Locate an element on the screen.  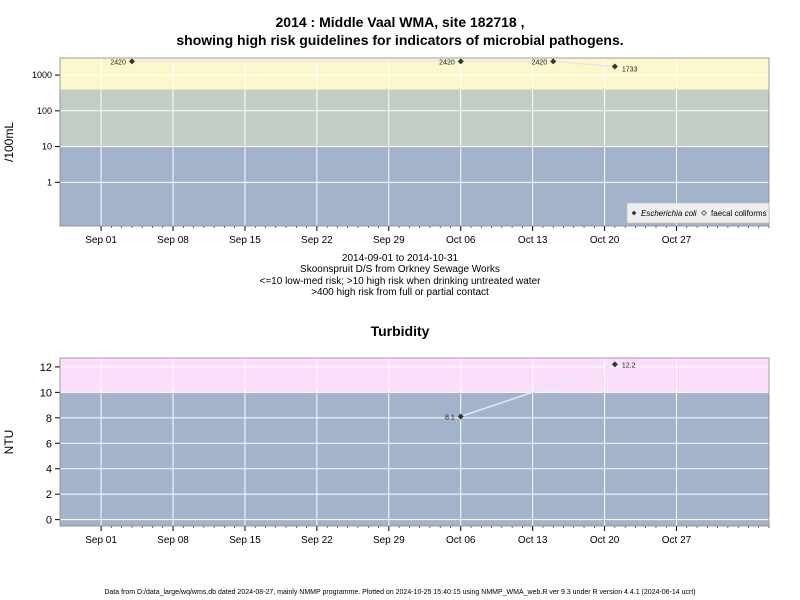
chart-title-line1: 2014 : Middle Vaal WMA, site 182718 , is located at coordinates (400, 22).